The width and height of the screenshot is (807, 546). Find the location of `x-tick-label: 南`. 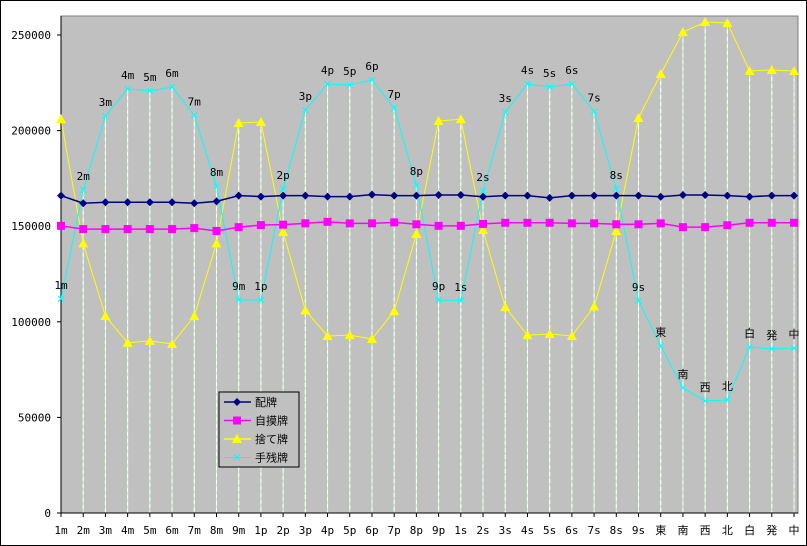

x-tick-label: 南 is located at coordinates (682, 530).